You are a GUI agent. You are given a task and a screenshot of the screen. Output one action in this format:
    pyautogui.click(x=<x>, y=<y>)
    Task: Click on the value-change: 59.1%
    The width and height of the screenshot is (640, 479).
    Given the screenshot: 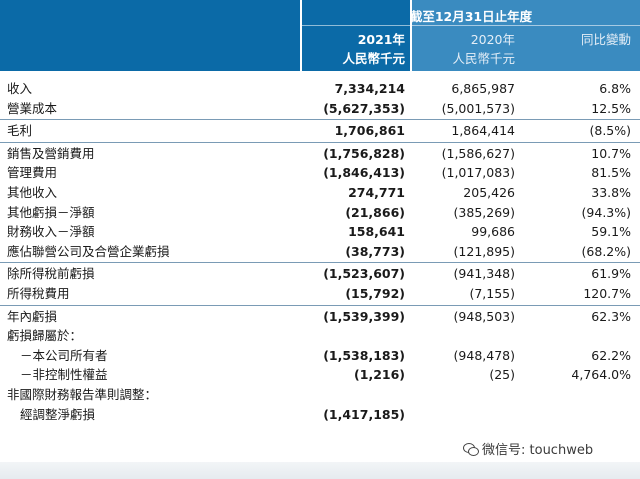 What is the action you would take?
    pyautogui.click(x=611, y=232)
    